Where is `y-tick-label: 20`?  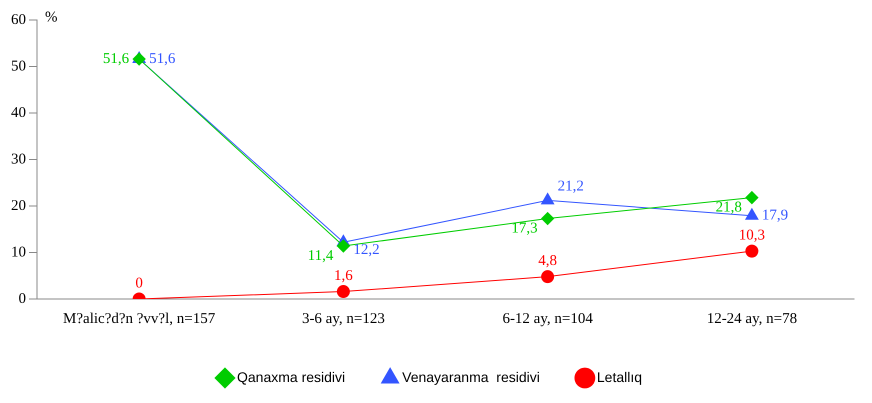 y-tick-label: 20 is located at coordinates (18, 206).